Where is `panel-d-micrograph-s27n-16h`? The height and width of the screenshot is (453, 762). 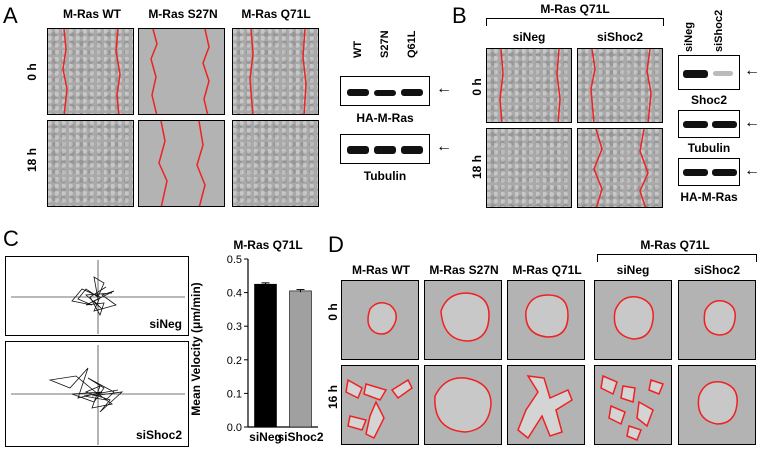 panel-d-micrograph-s27n-16h is located at coordinates (463, 405).